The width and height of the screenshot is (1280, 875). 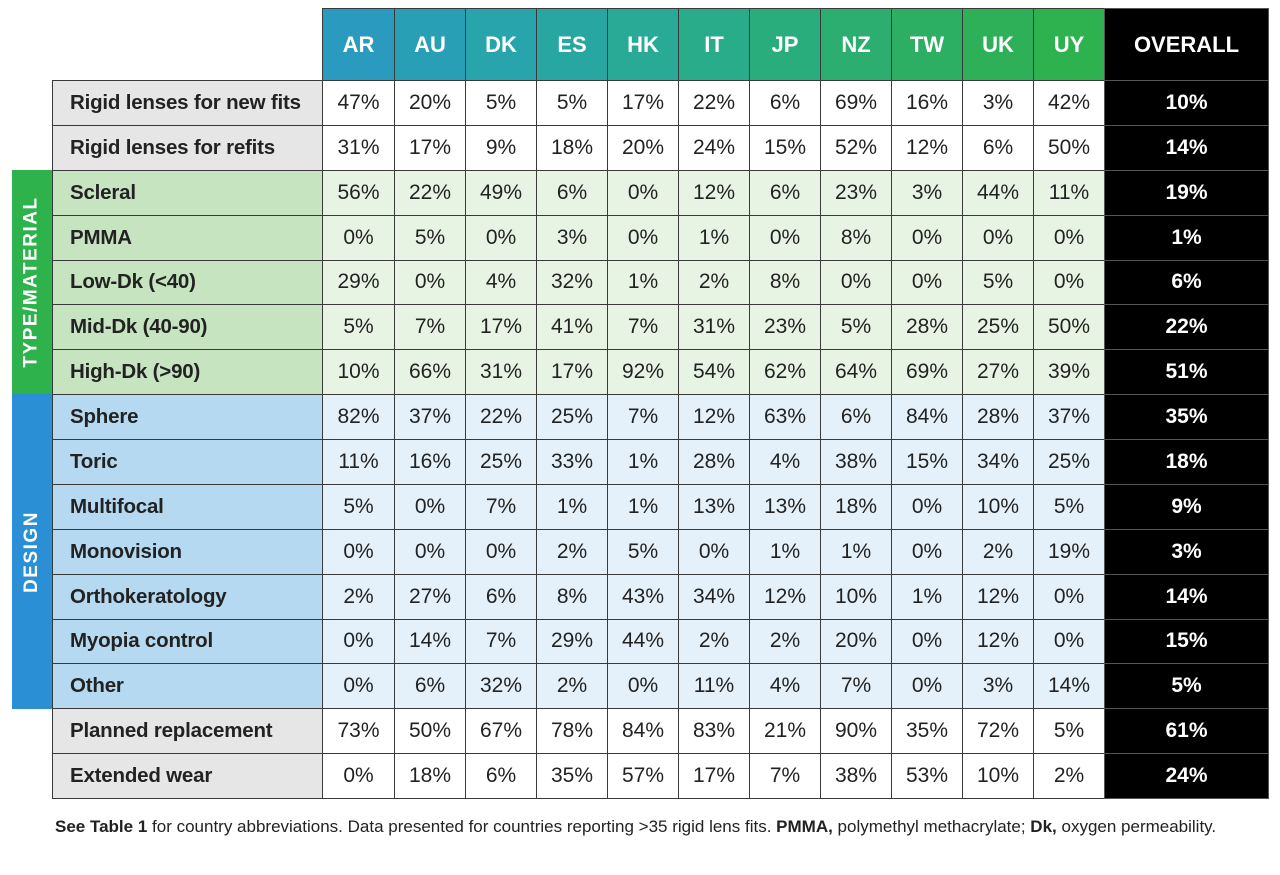 I want to click on data-cell: 15%, so click(x=785, y=147).